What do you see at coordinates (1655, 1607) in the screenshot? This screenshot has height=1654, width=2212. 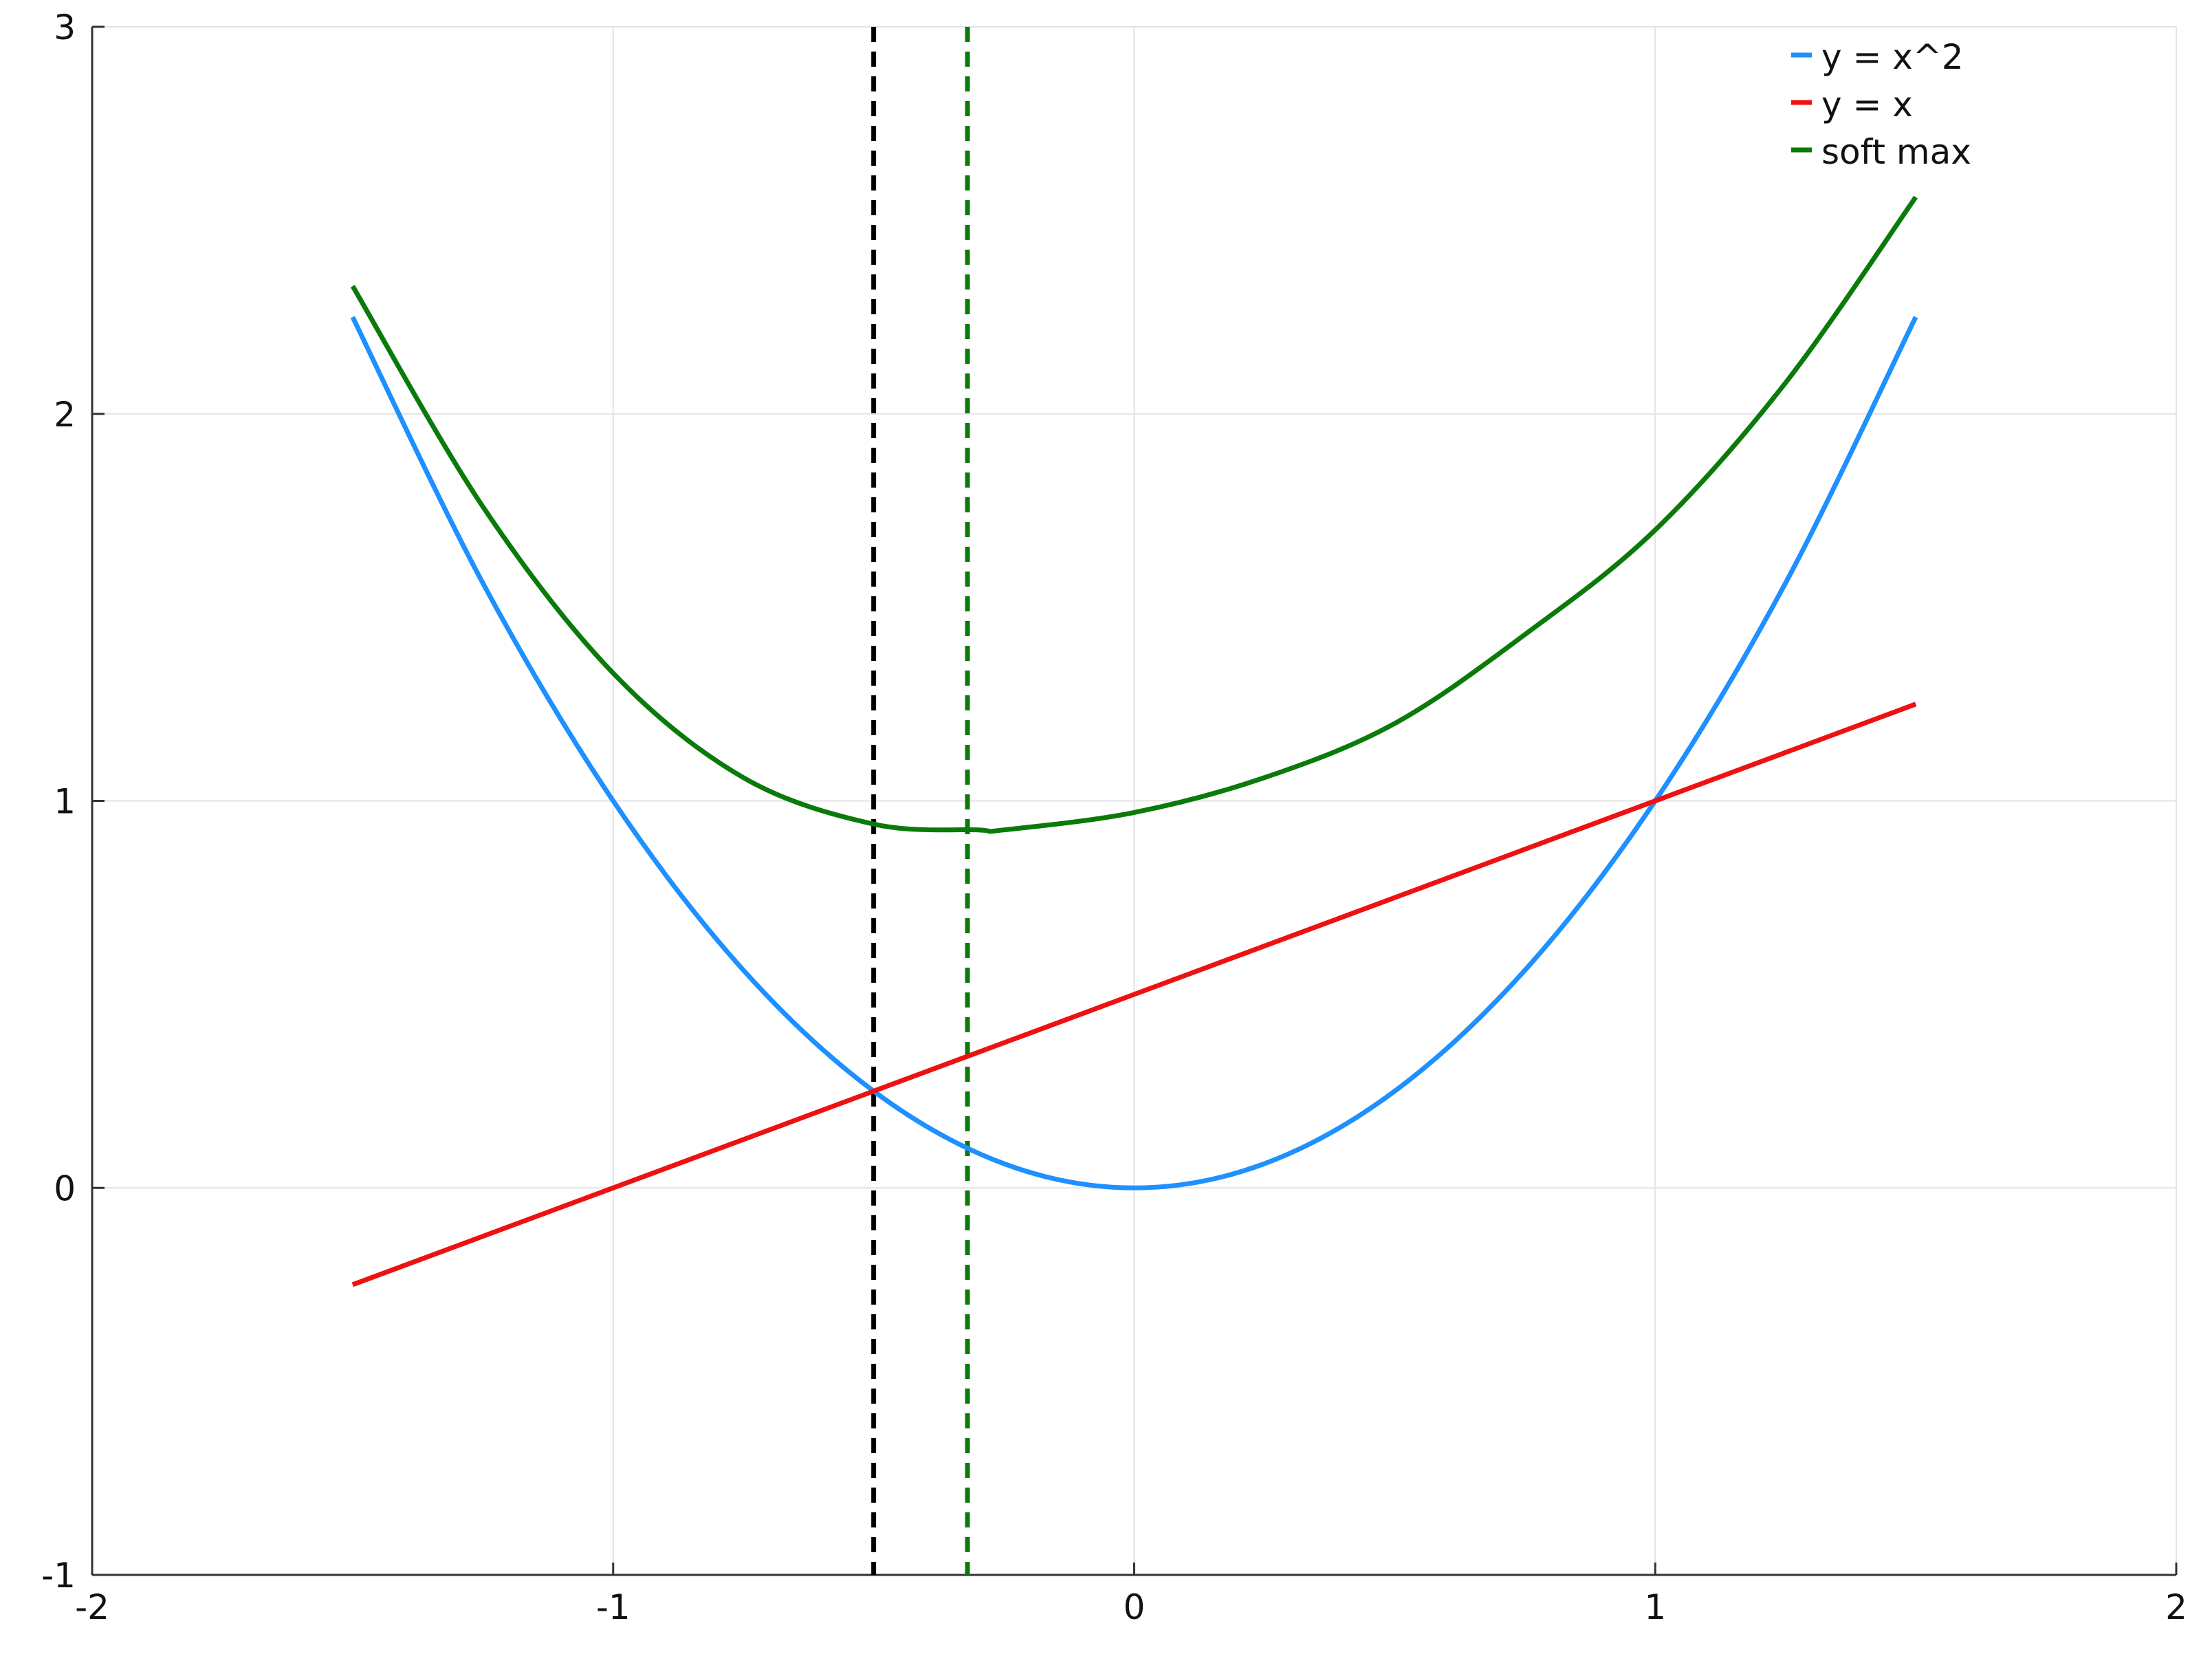 I see `x-tick-label: 1` at bounding box center [1655, 1607].